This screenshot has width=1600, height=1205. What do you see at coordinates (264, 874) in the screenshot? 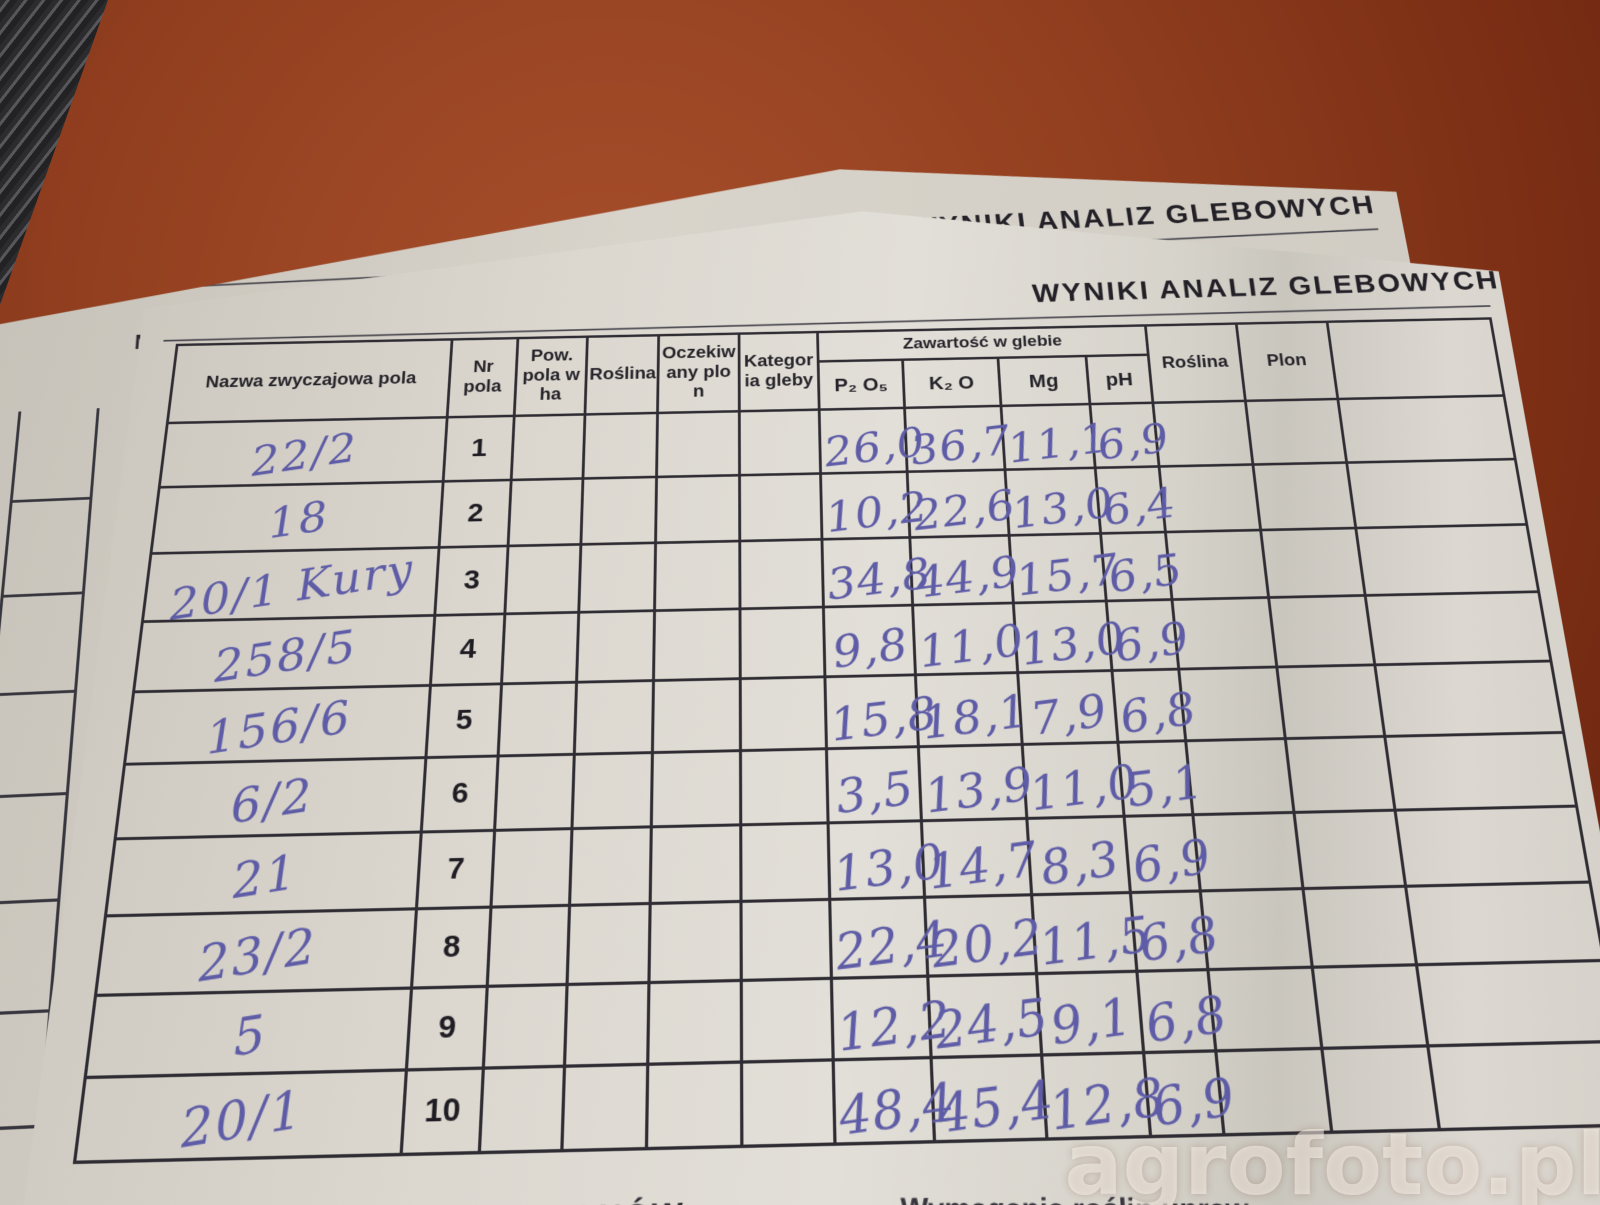
I see `field-name-cell: 21` at bounding box center [264, 874].